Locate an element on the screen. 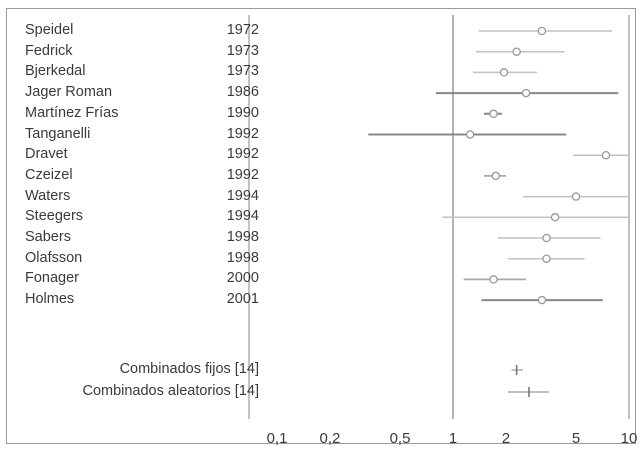  x-tick-label: 0,1 is located at coordinates (277, 438).